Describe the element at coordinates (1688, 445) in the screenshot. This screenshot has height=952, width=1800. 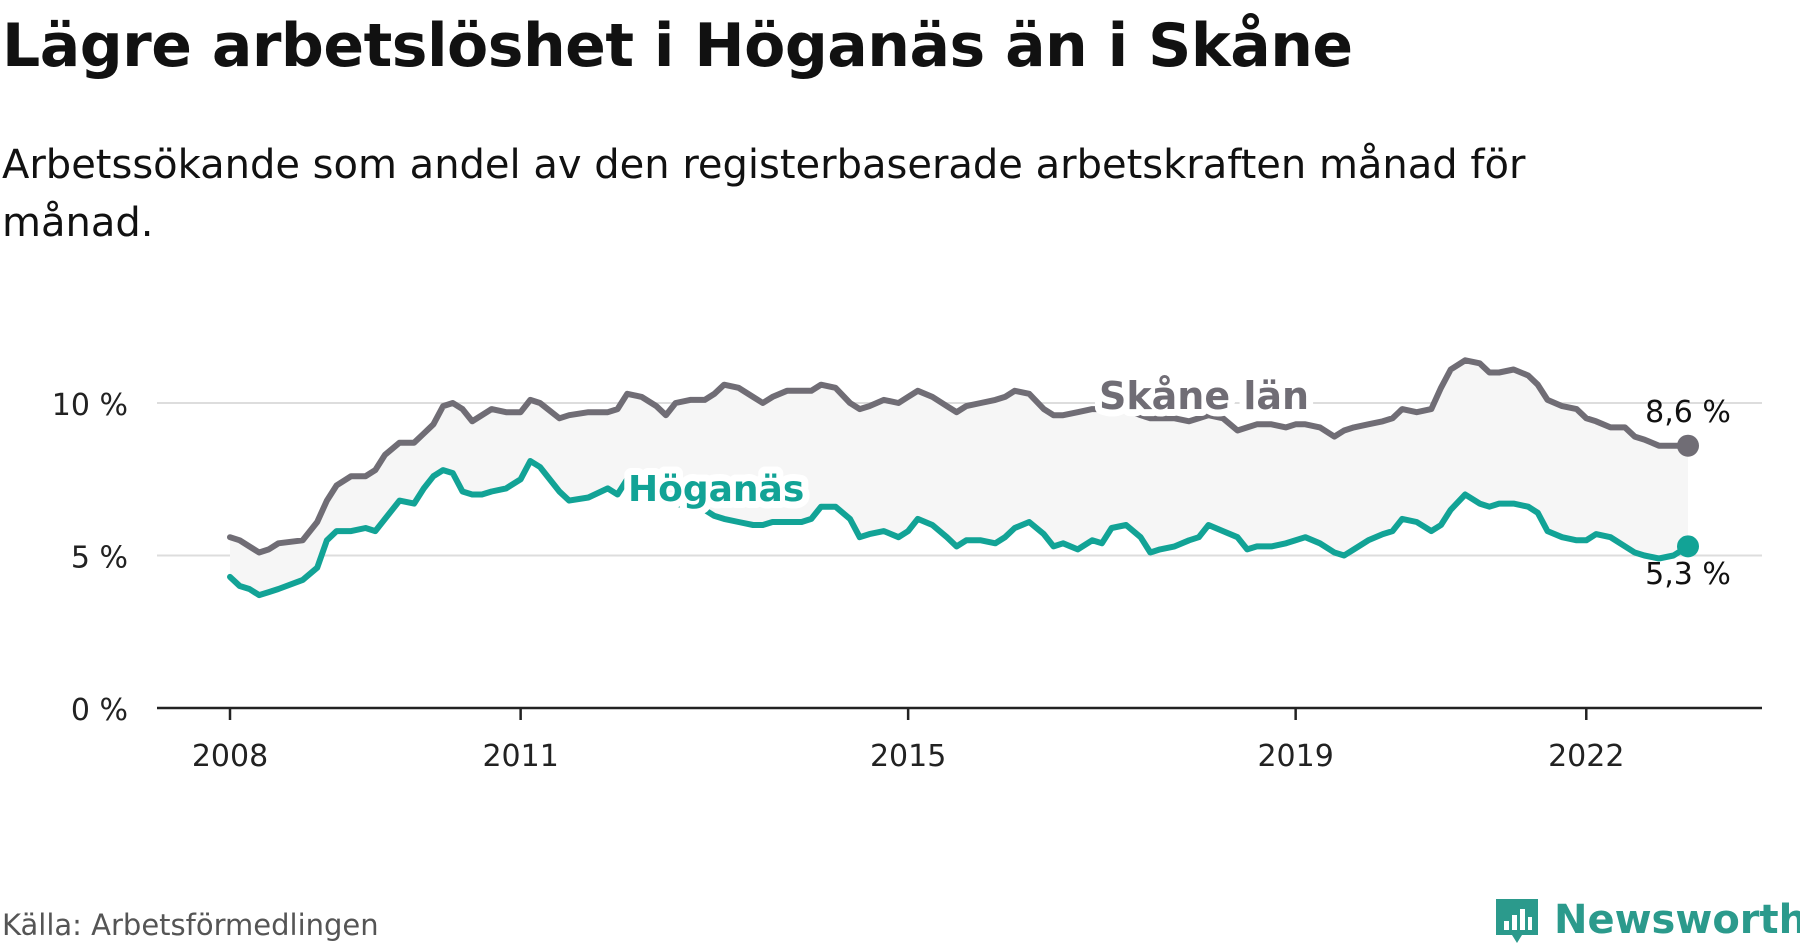
I see `end-point-skane` at that location.